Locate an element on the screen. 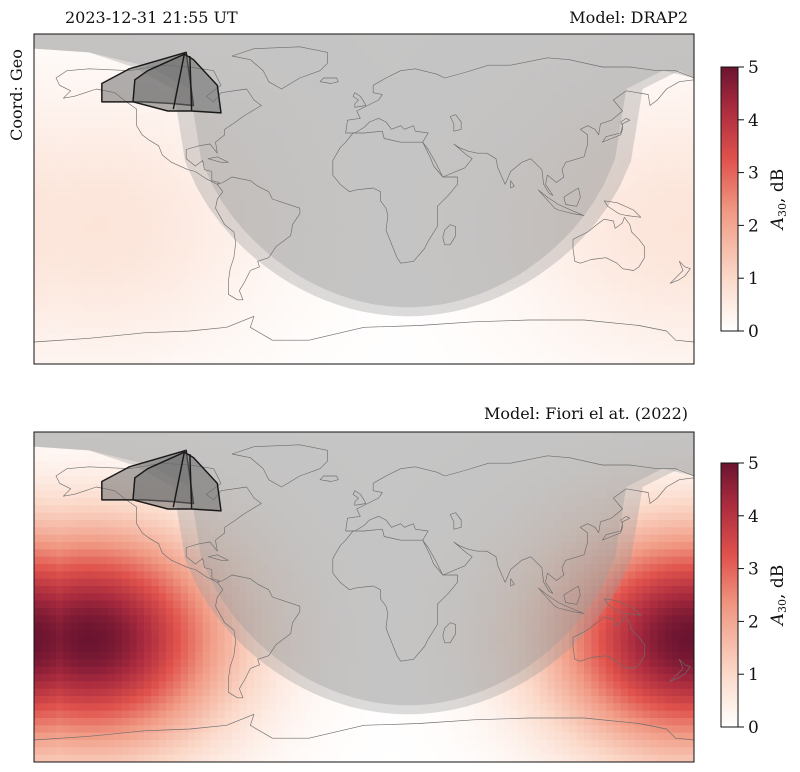  coord-label: Coord: Geo is located at coordinates (16, 95).